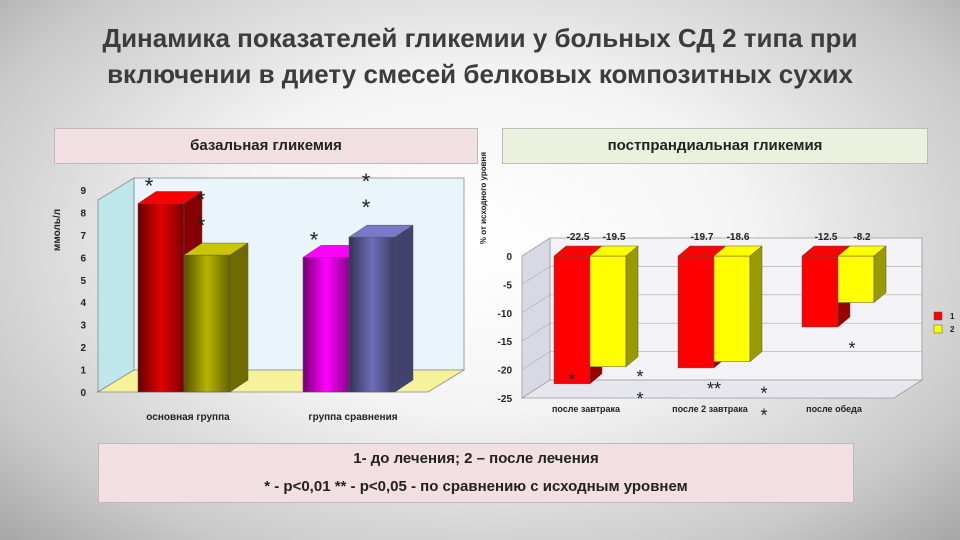 This screenshot has height=540, width=960. I want to click on basal-ytick-label: 1, so click(83, 371).